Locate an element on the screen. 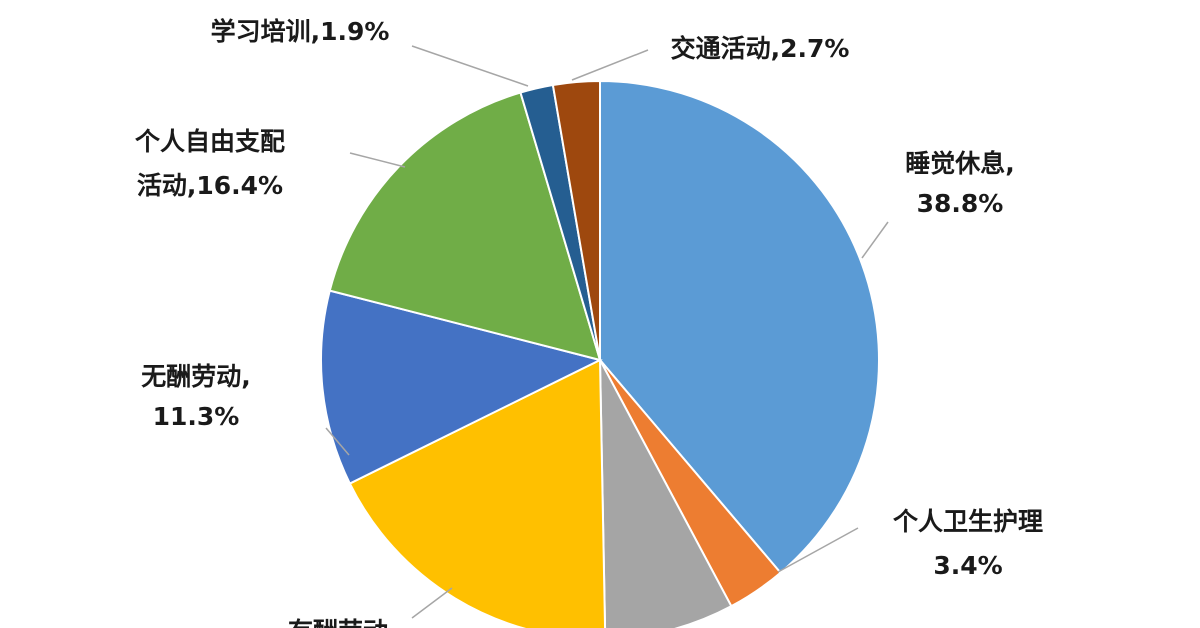  data-label-6-line-0: 交通活动,2.7% is located at coordinates (760, 48).